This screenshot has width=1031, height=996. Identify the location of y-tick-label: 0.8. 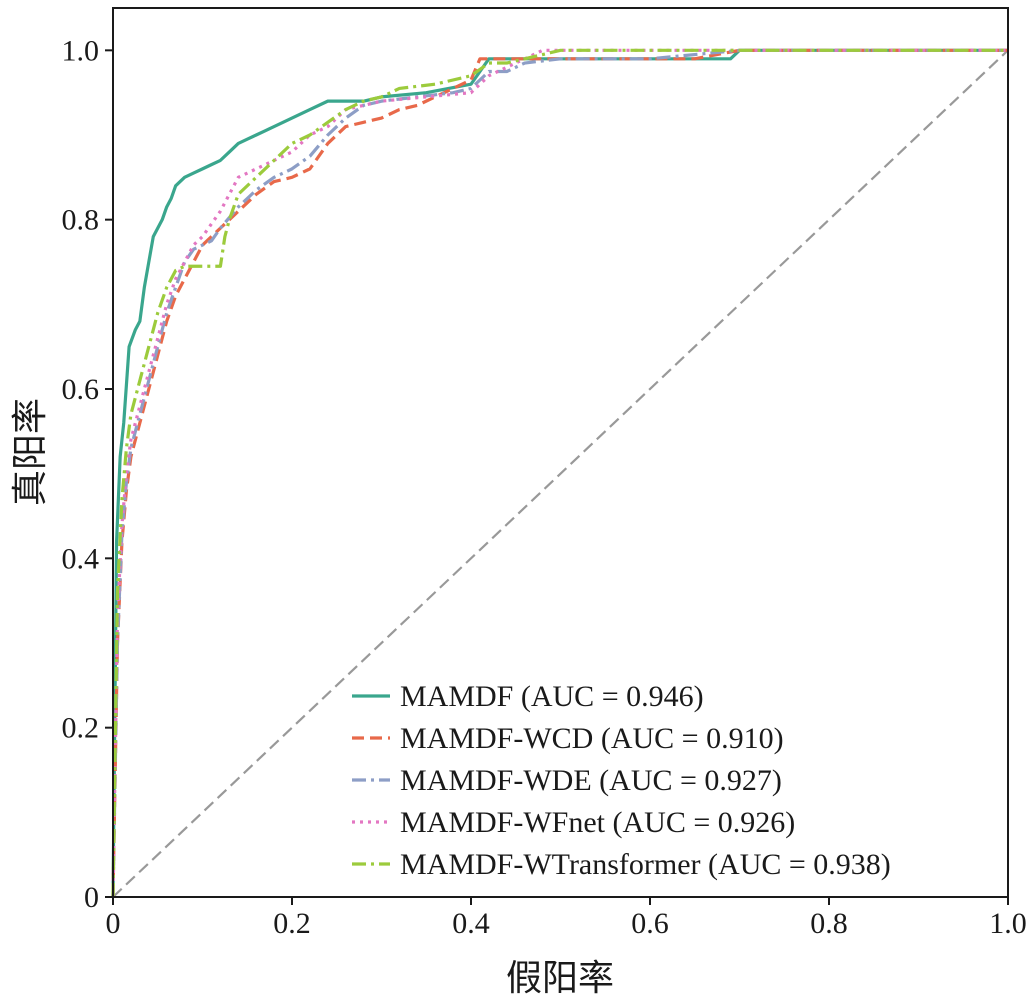
(81, 220).